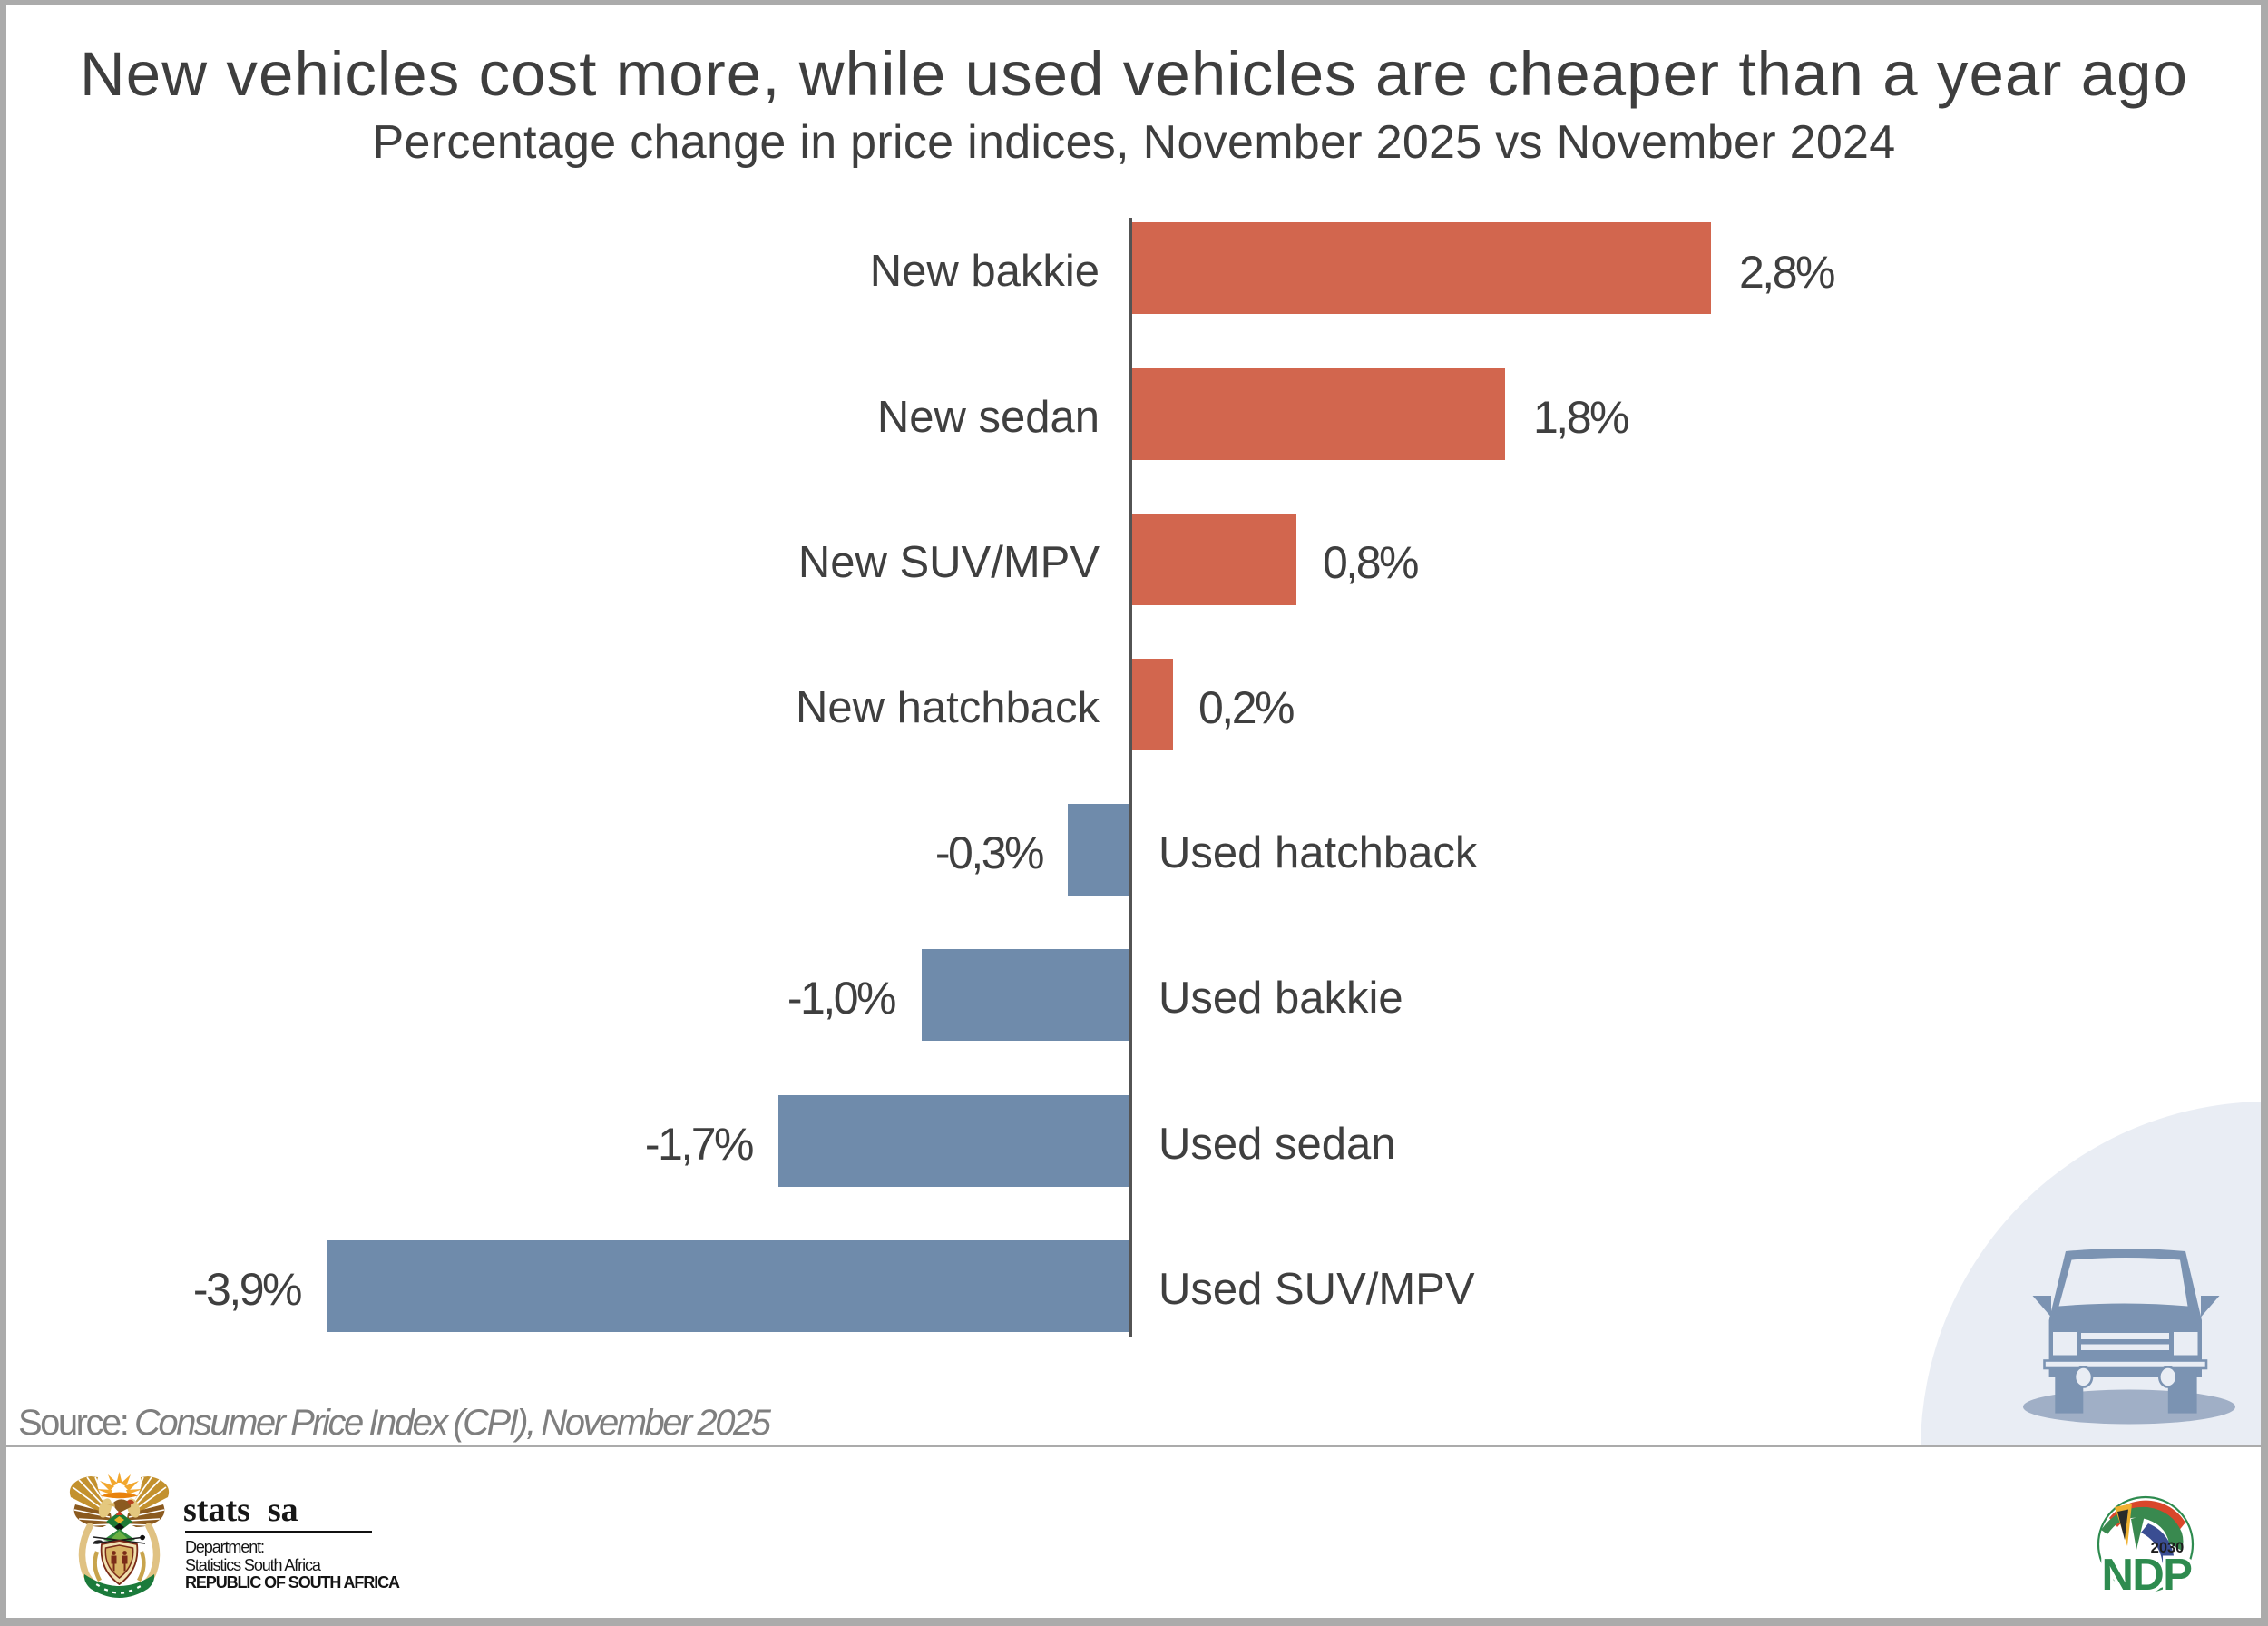 Image resolution: width=2268 pixels, height=1626 pixels. I want to click on svg-text: NDP, so click(2147, 1574).